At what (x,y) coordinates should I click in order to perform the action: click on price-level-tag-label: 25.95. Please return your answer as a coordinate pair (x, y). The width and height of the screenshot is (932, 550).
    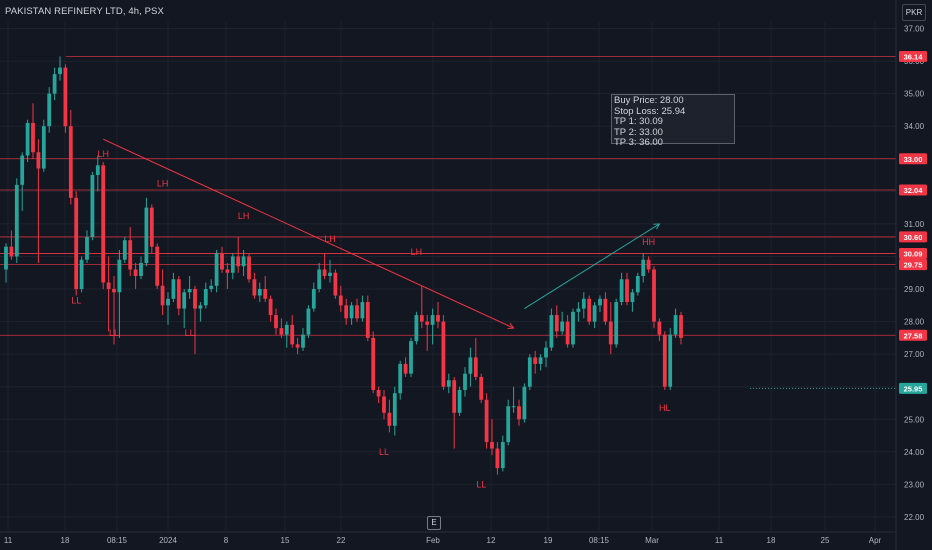
    Looking at the image, I should click on (913, 388).